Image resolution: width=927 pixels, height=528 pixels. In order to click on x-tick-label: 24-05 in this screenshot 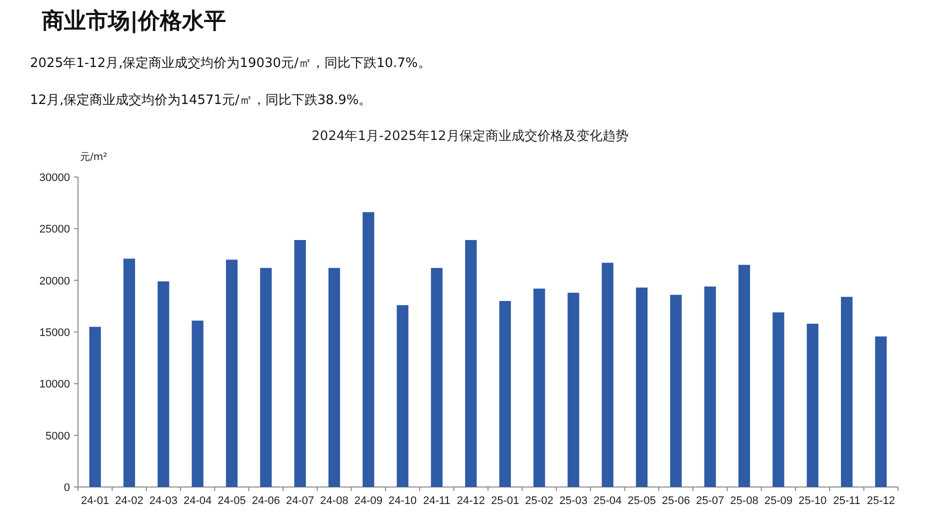, I will do `click(232, 501)`.